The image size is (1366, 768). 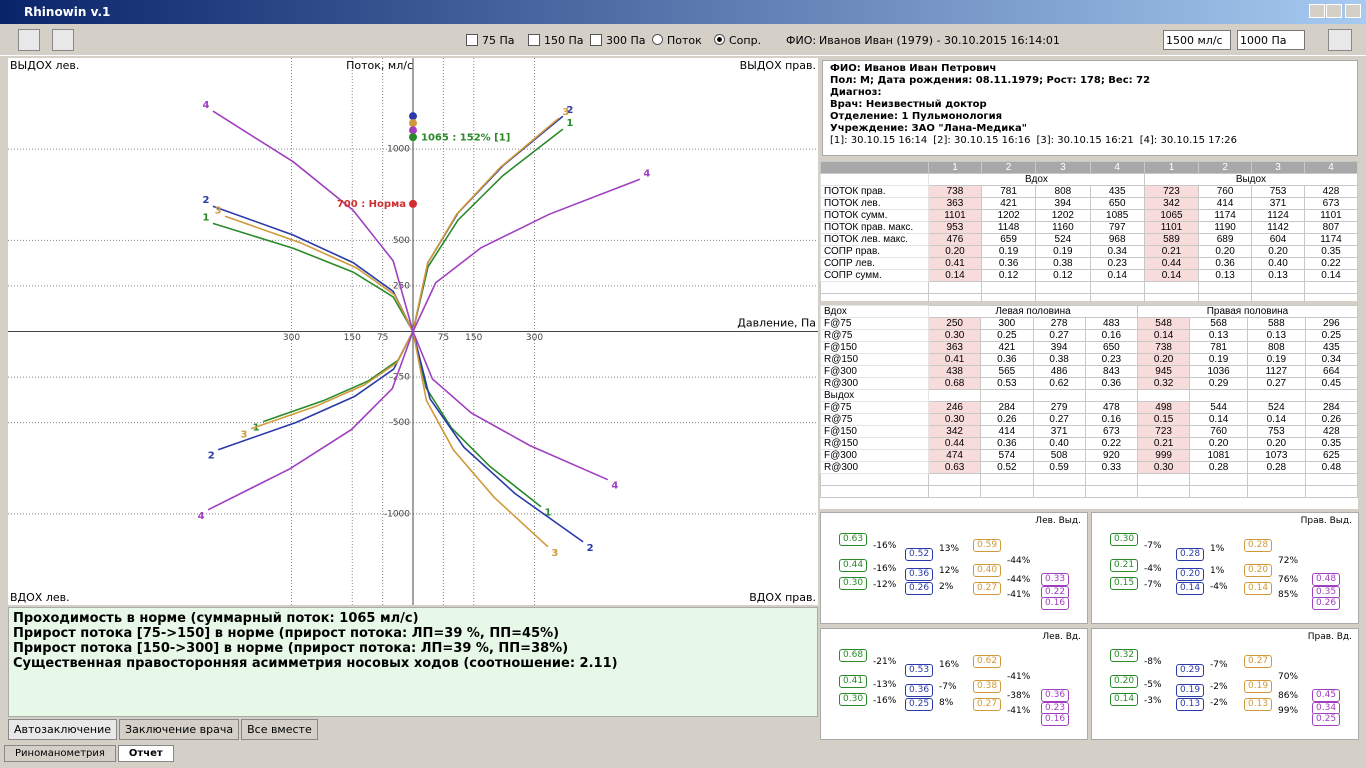 I want to click on main-tab: Риноманометрия, so click(x=60, y=753).